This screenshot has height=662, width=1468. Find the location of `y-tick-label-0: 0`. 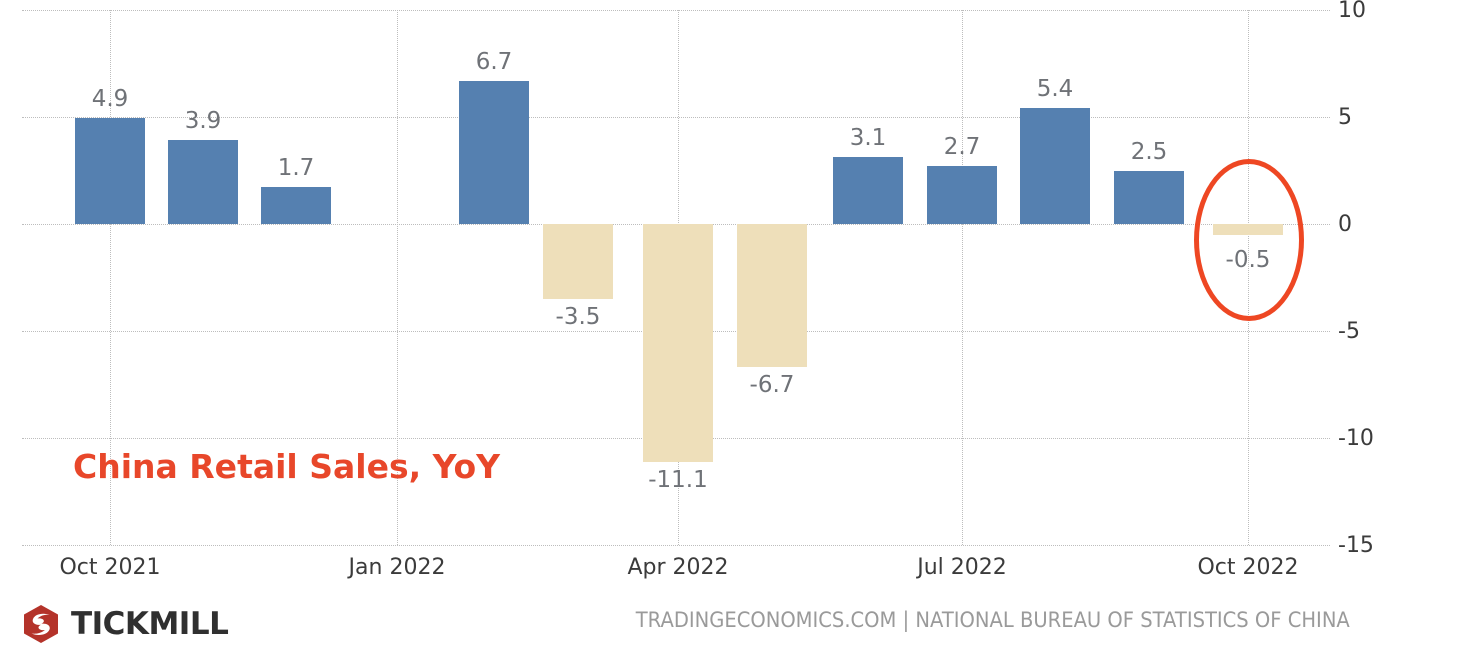

y-tick-label-0: 0 is located at coordinates (1345, 224).